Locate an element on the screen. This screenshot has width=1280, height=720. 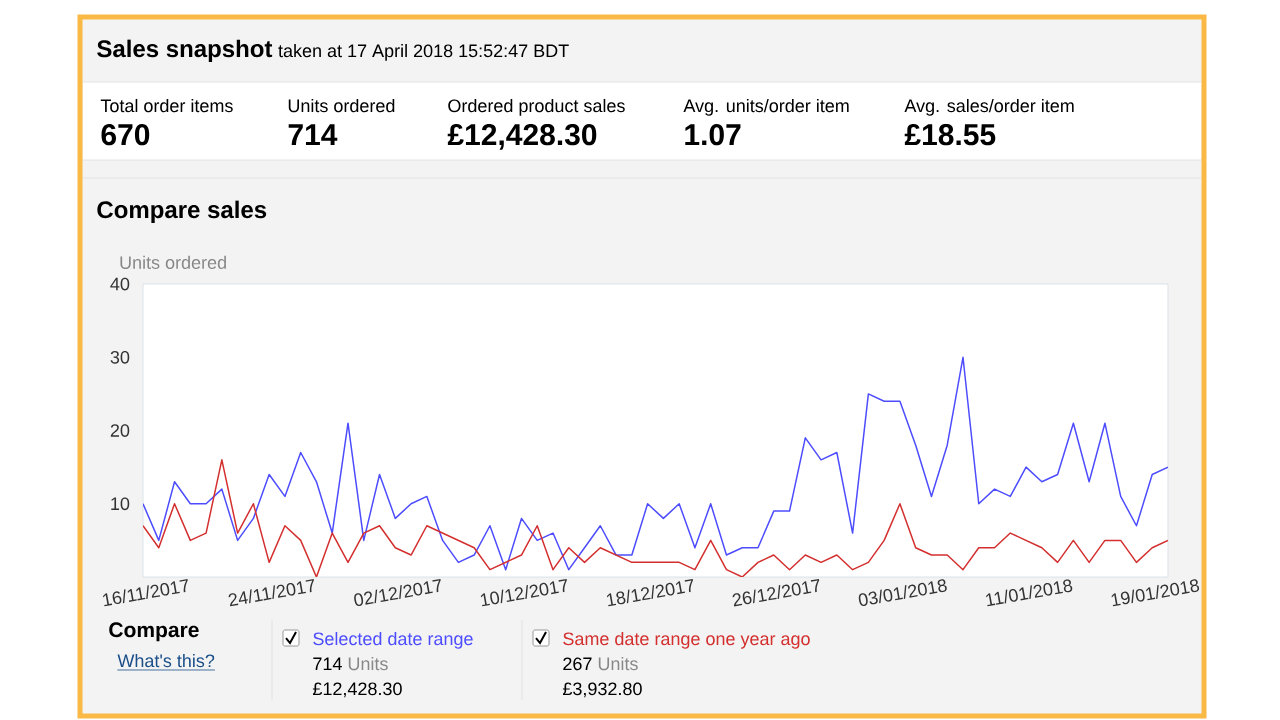
y-tick-label: 20 is located at coordinates (120, 430).